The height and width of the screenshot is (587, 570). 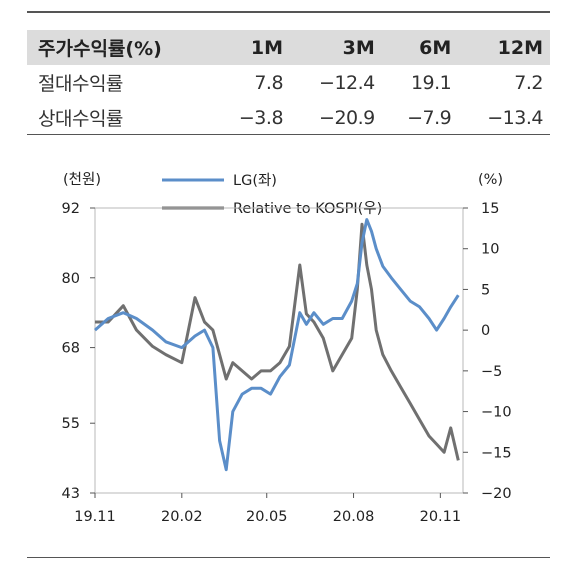 I want to click on y-right-tick-label: −20, so click(x=496, y=494).